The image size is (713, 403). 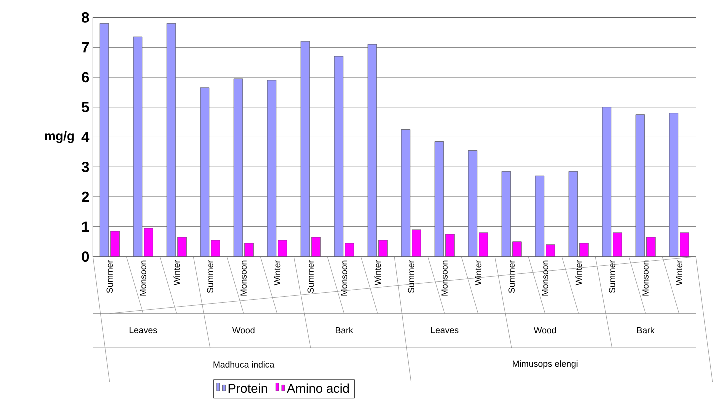 I want to click on legend-label: Amino acid, so click(x=318, y=389).